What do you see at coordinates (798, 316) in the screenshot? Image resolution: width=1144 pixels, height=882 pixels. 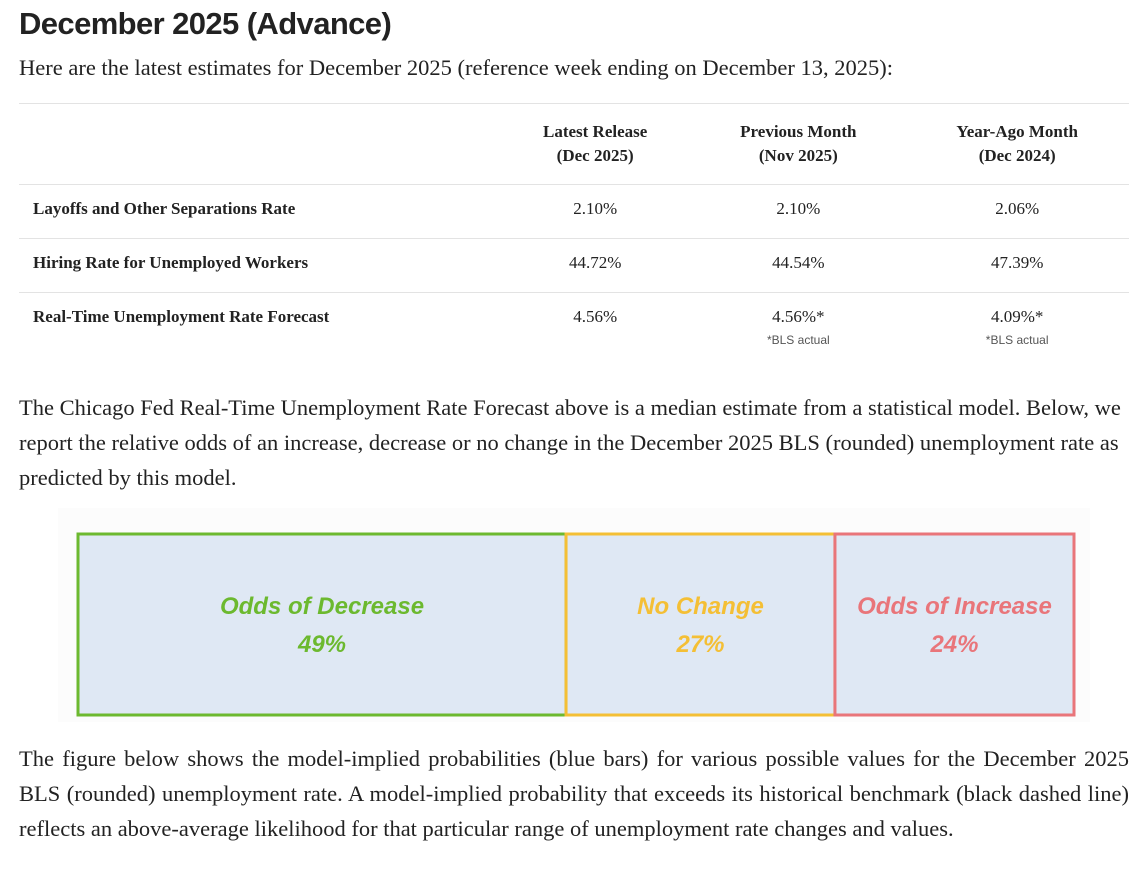 I see `cell-value: 4.56%*` at bounding box center [798, 316].